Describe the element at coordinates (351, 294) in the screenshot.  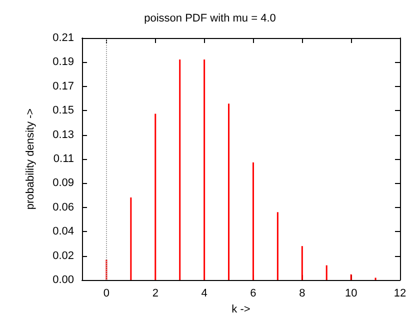
I see `x-tick-label: 10` at that location.